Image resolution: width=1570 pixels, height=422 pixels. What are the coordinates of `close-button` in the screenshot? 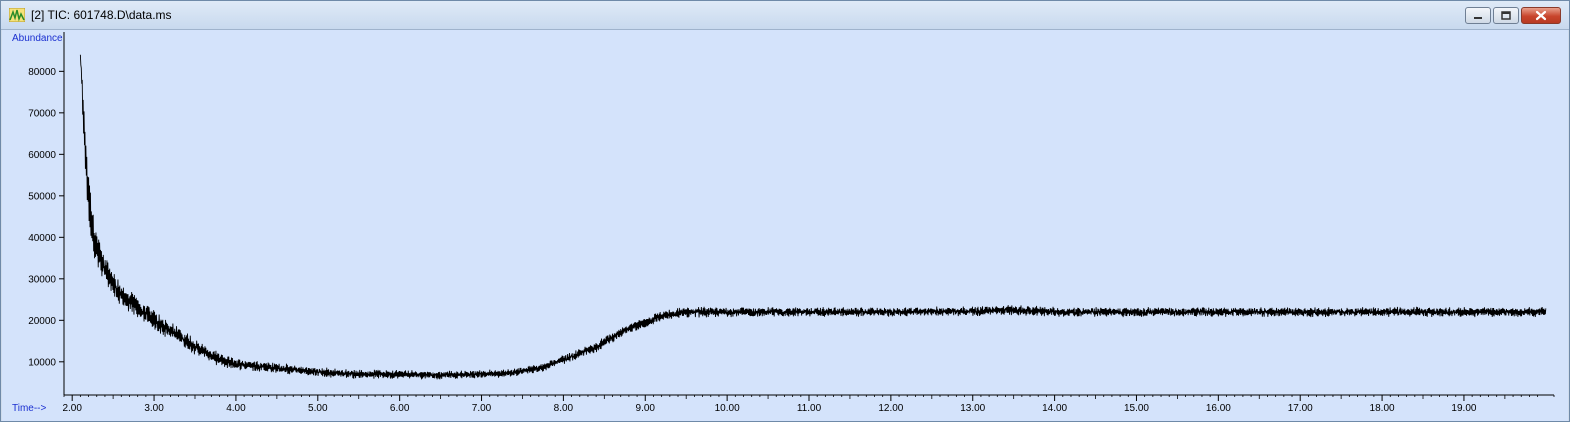 It's located at (1541, 15).